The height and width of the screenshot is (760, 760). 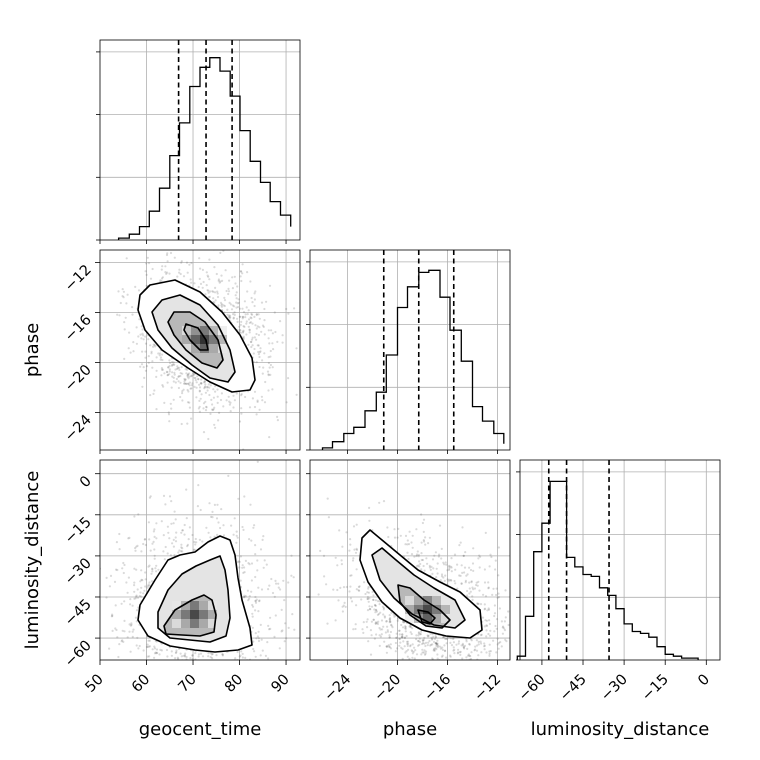 I want to click on density-peak, so click(x=204, y=339).